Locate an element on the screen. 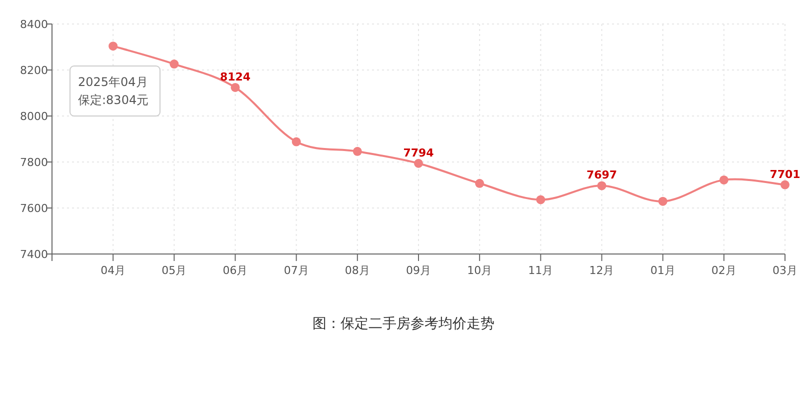 The width and height of the screenshot is (807, 393). text: 图：保定二手房参考均价走势 is located at coordinates (403, 324).